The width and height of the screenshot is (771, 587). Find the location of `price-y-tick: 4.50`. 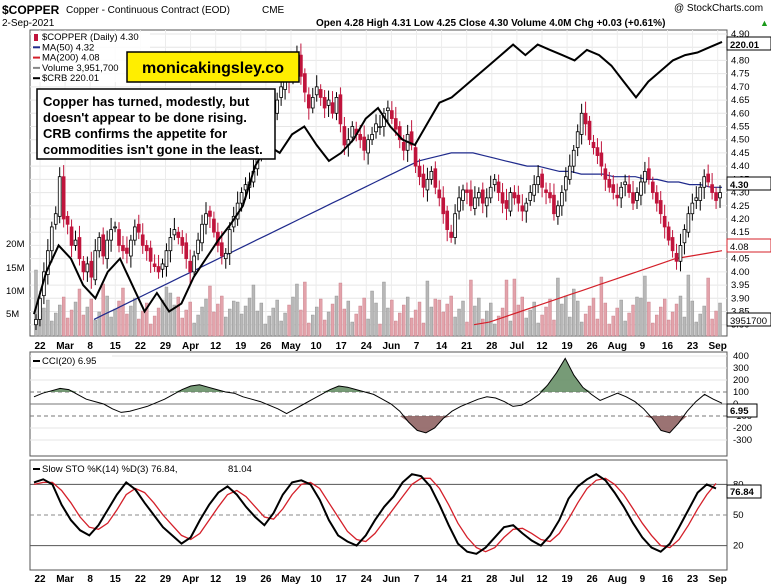

price-y-tick: 4.50 is located at coordinates (740, 140).